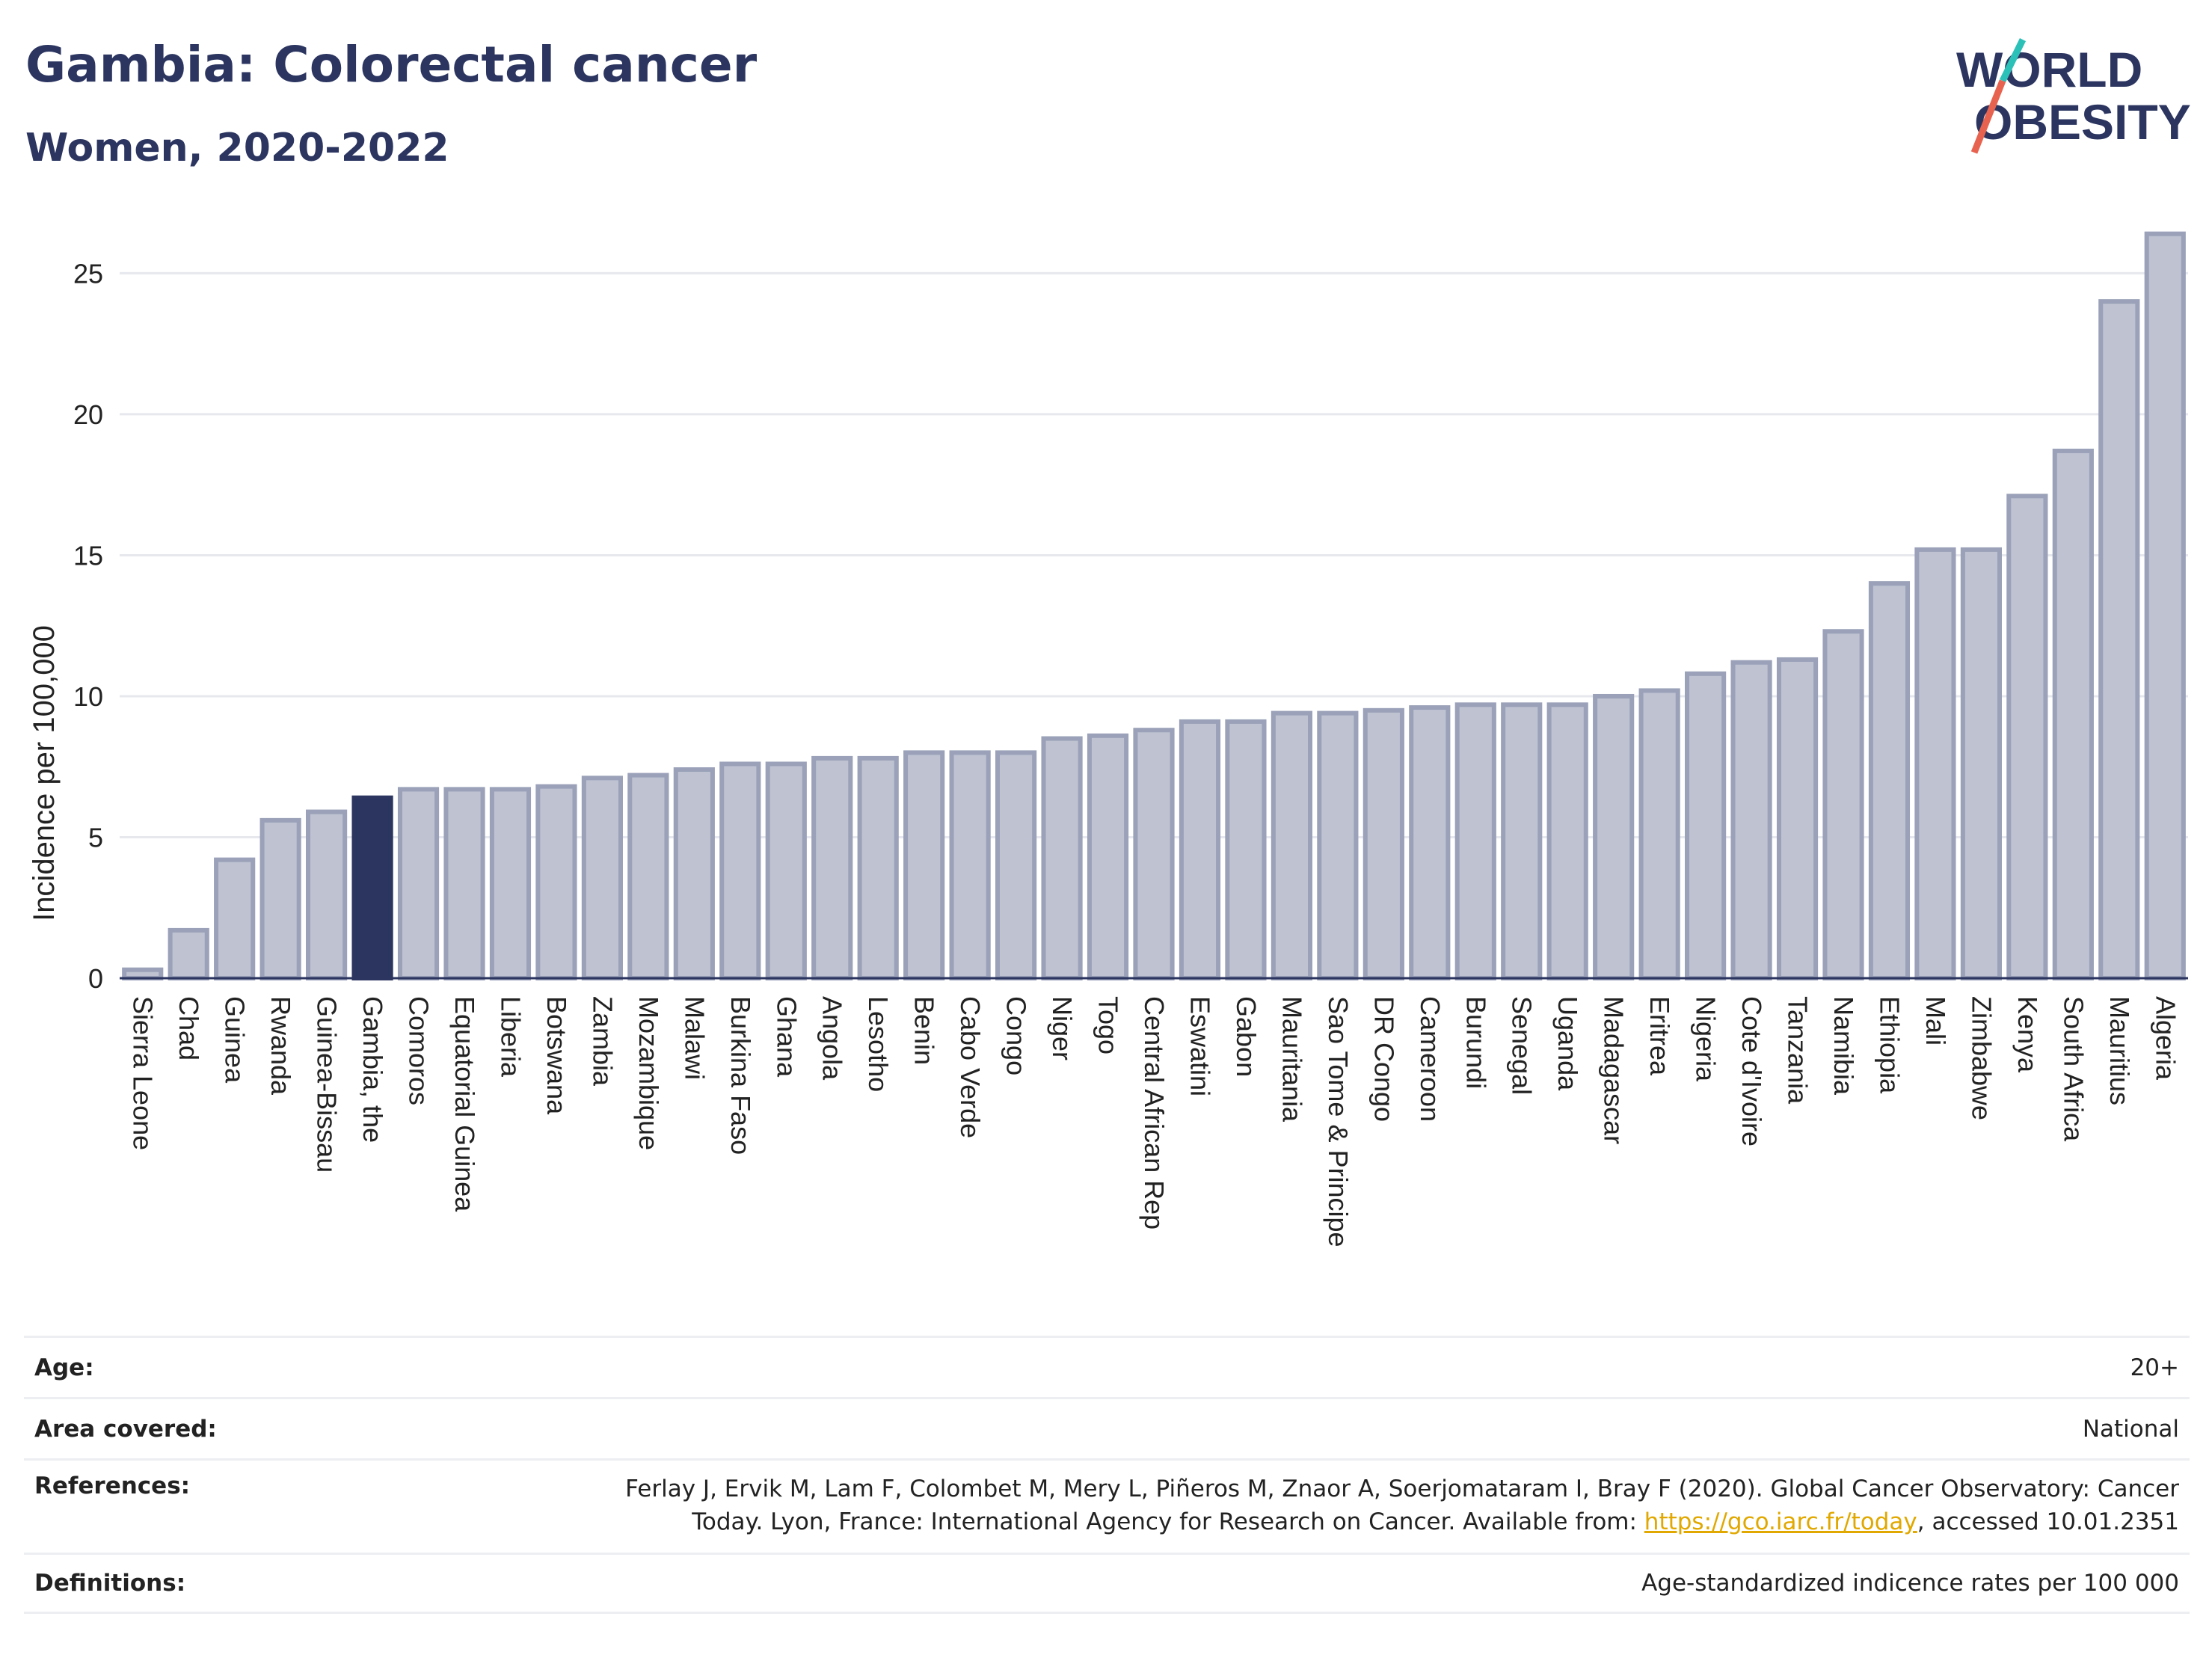 The width and height of the screenshot is (2212, 1655). I want to click on meta-age-label: Age:, so click(64, 1367).